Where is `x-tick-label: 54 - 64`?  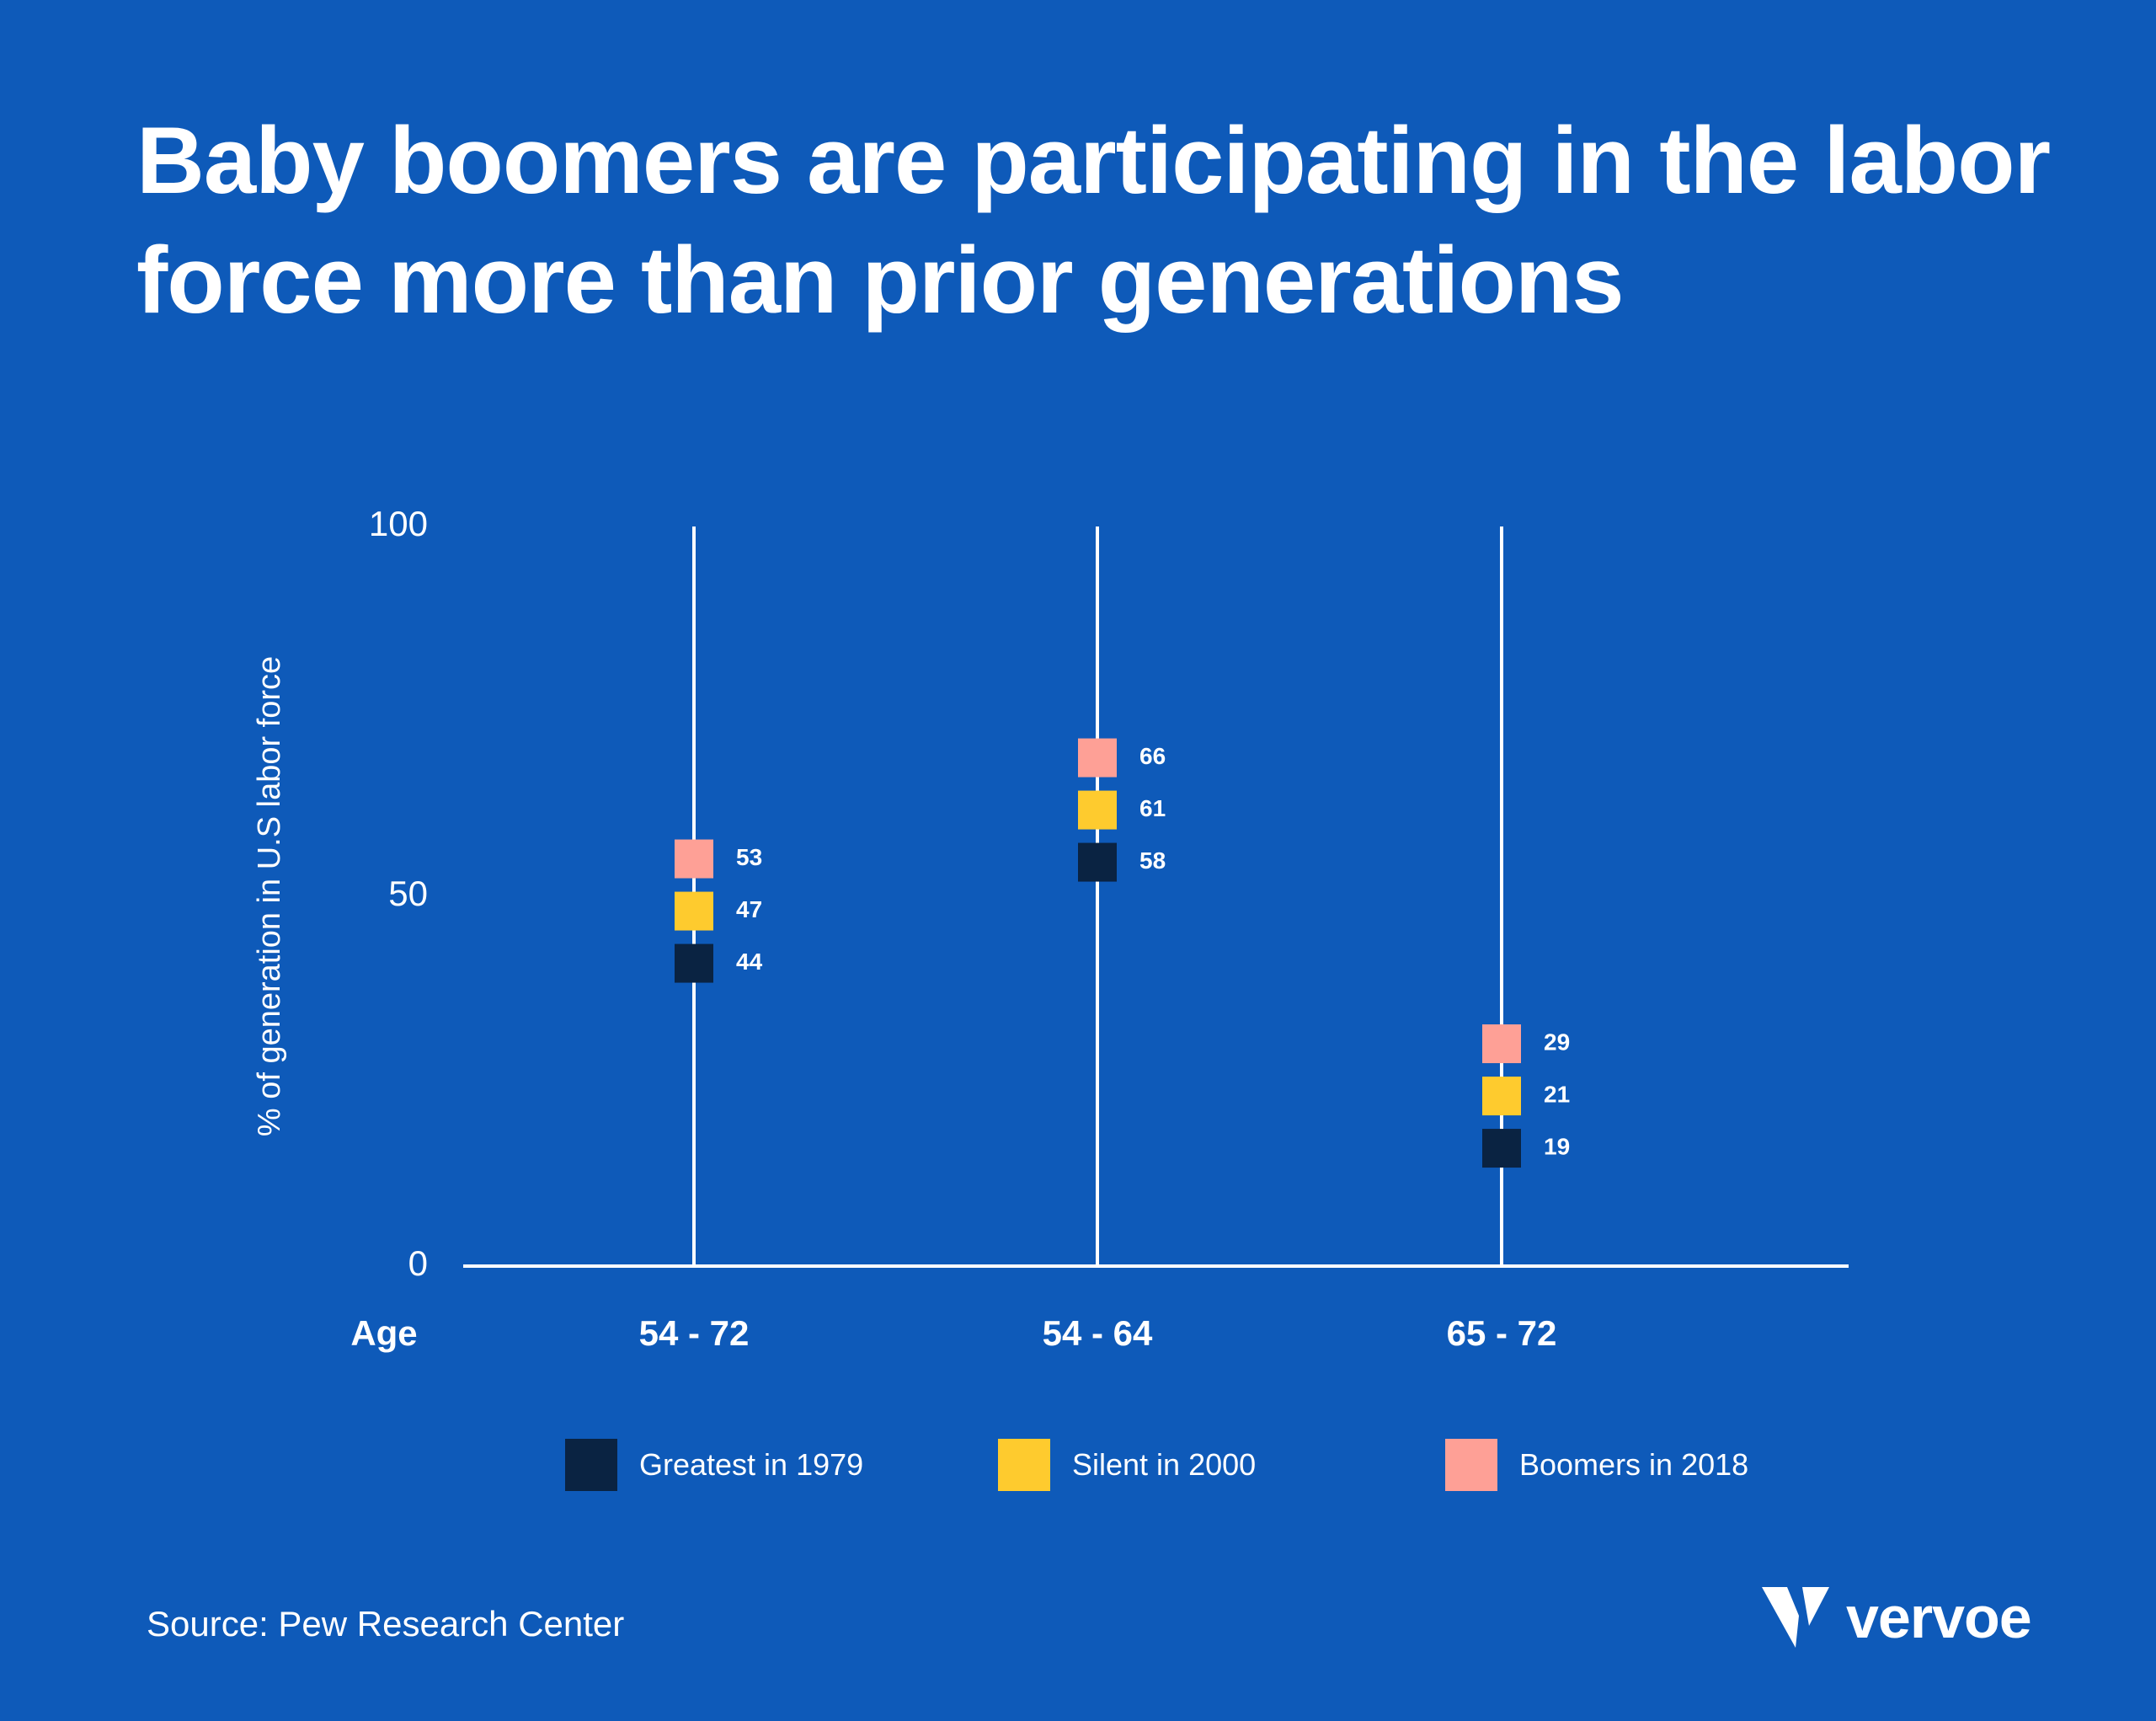
x-tick-label: 54 - 64 is located at coordinates (1098, 1333).